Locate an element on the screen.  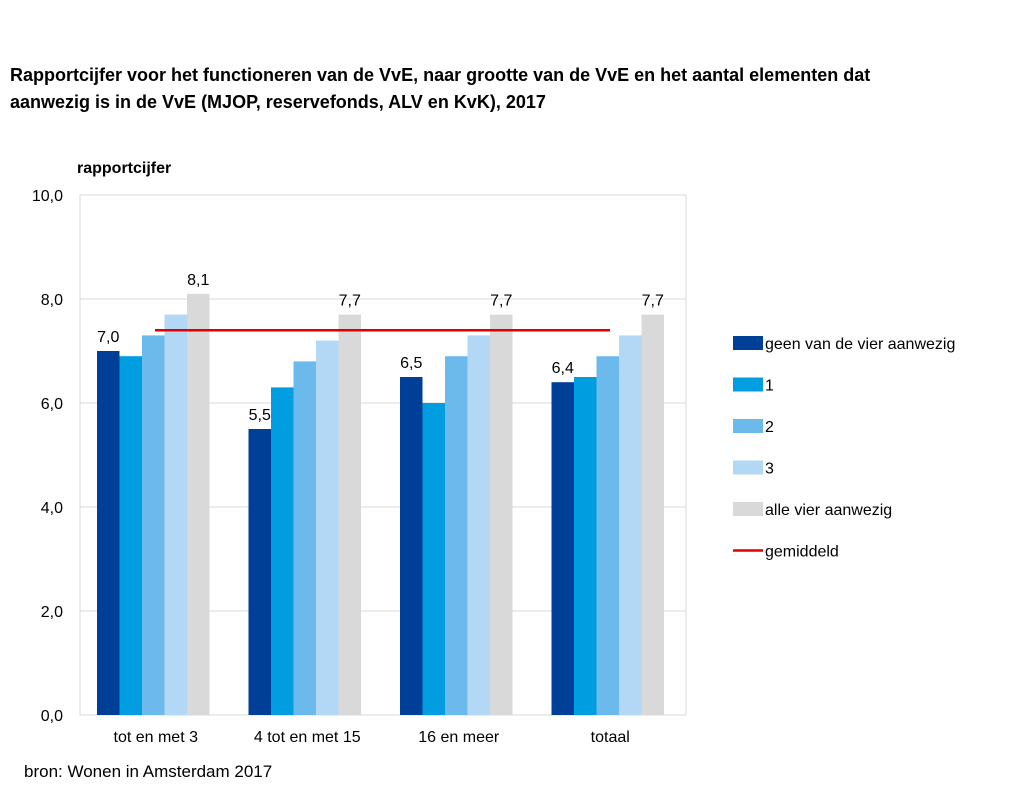
y-tick-label: 4,0 is located at coordinates (52, 508).